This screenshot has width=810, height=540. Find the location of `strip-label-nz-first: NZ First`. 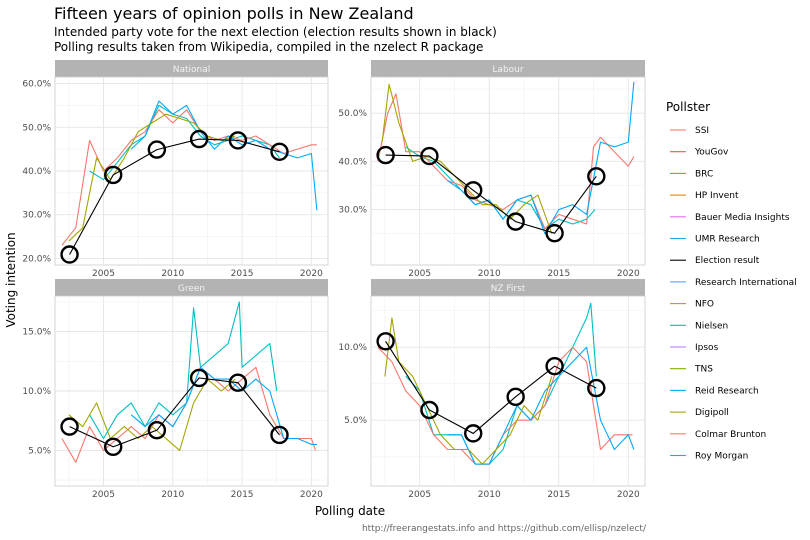

strip-label-nz-first: NZ First is located at coordinates (508, 289).